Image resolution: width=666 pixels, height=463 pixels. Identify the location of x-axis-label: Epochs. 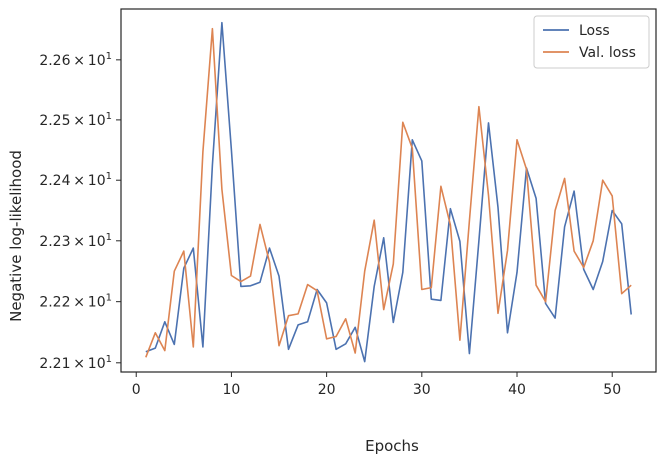
(392, 446).